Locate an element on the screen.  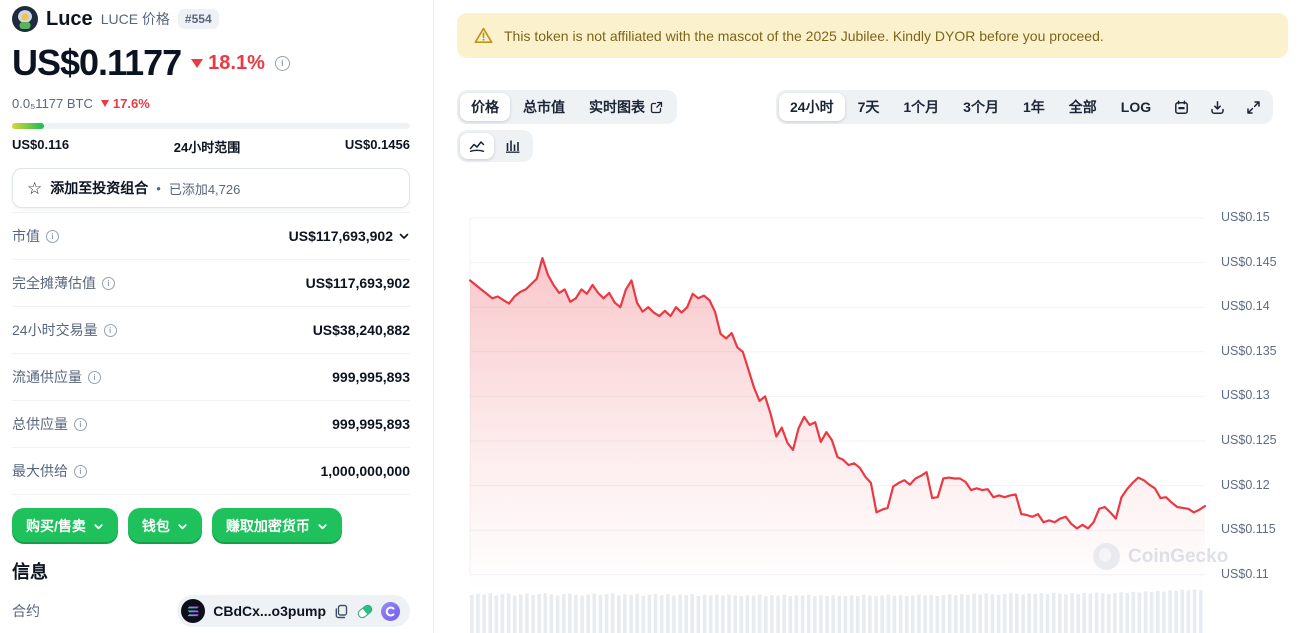
tab-tradingview: 实时图表 is located at coordinates (626, 107).